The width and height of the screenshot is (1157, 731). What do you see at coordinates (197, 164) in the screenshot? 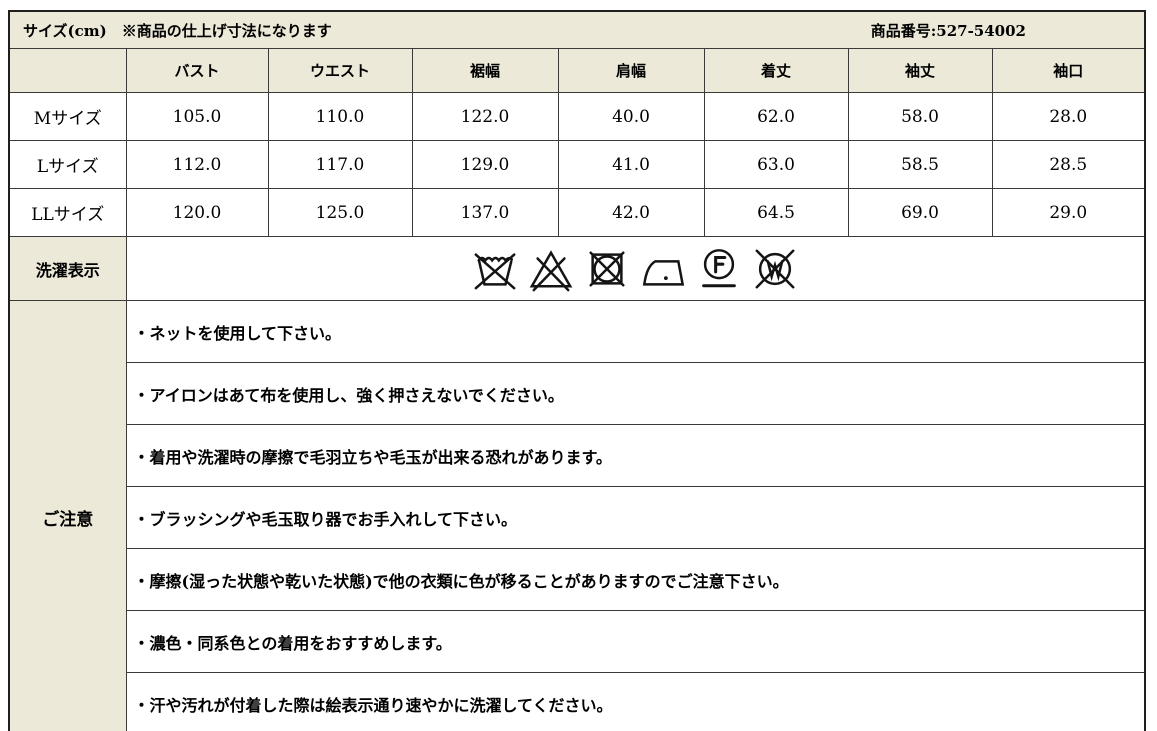
I see `size-value: 112.0` at bounding box center [197, 164].